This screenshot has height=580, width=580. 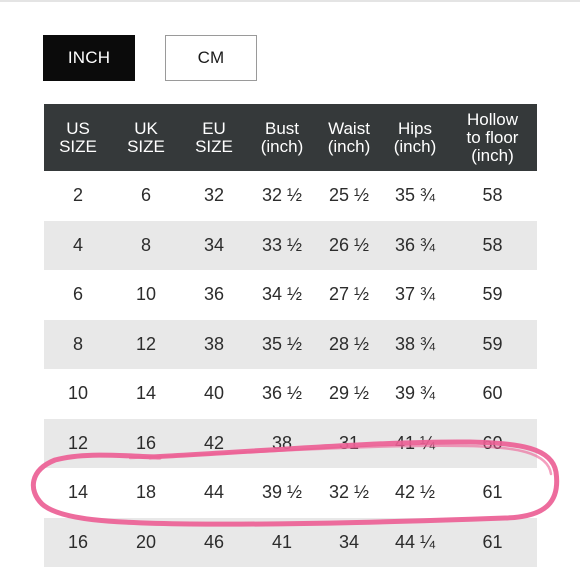 I want to click on cm-unit-button: CM, so click(x=211, y=58).